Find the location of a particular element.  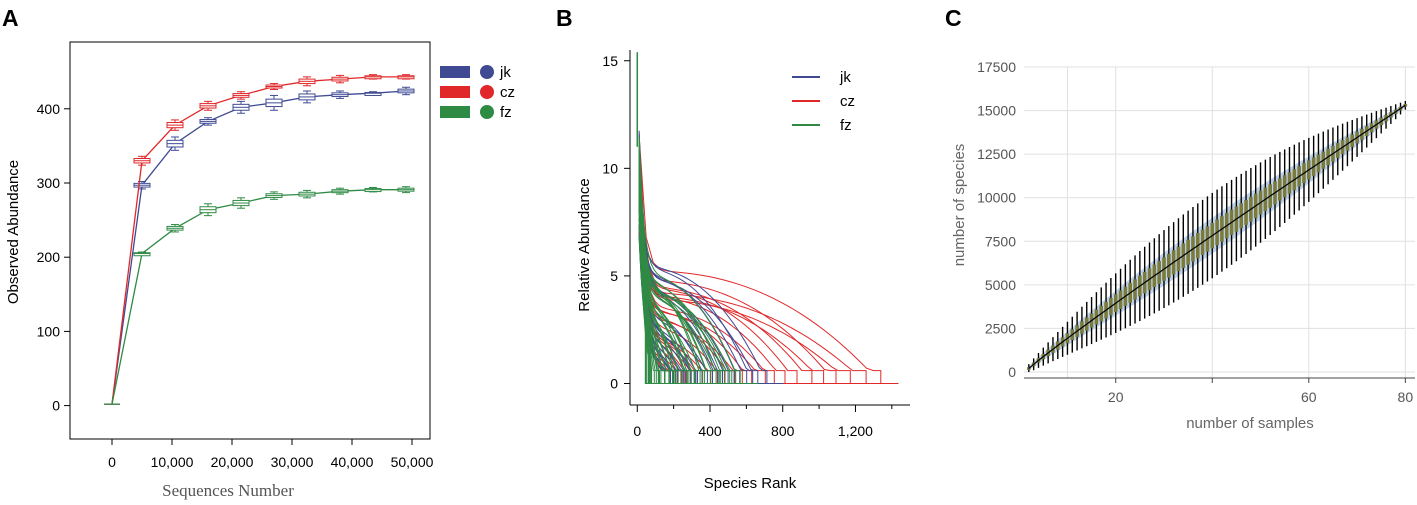

legend-cz-marker is located at coordinates (487, 92).